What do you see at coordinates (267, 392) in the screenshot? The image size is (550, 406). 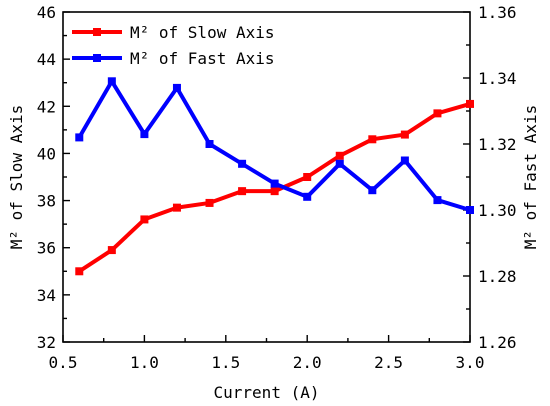 I see `x-axis-title: Current (A)` at bounding box center [267, 392].